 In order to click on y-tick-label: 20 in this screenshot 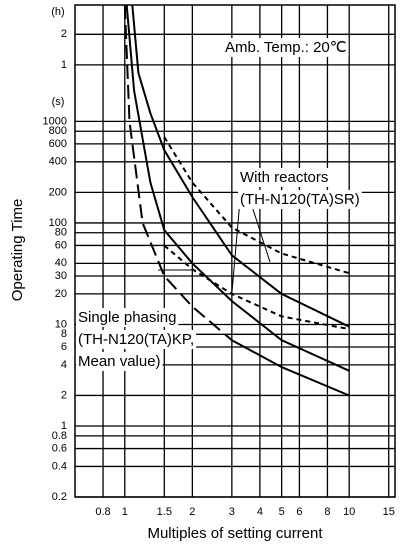, I will do `click(61, 294)`.